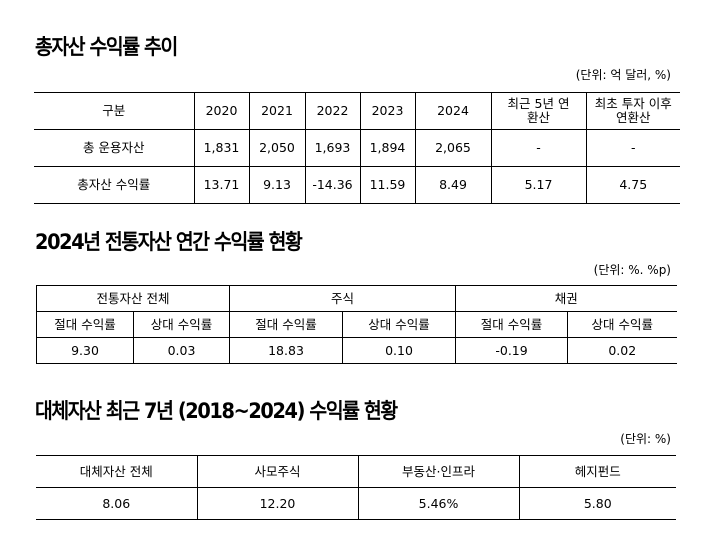  What do you see at coordinates (343, 298) in the screenshot?
I see `group-header: 주식` at bounding box center [343, 298].